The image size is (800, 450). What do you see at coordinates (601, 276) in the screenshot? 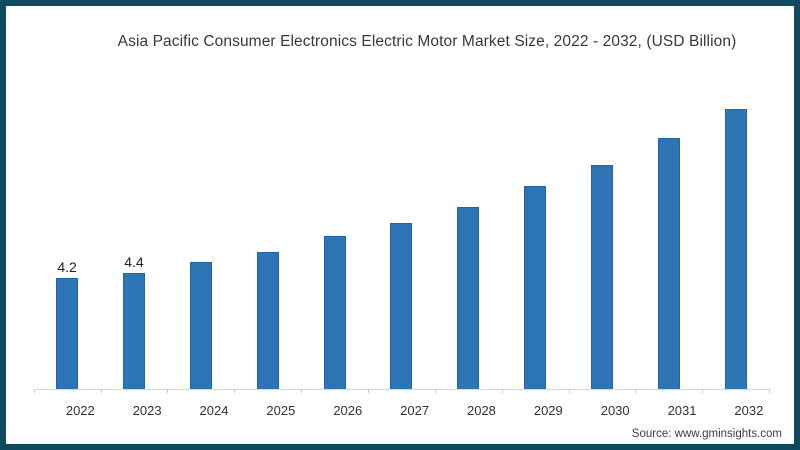
I see `bar-2030` at bounding box center [601, 276].